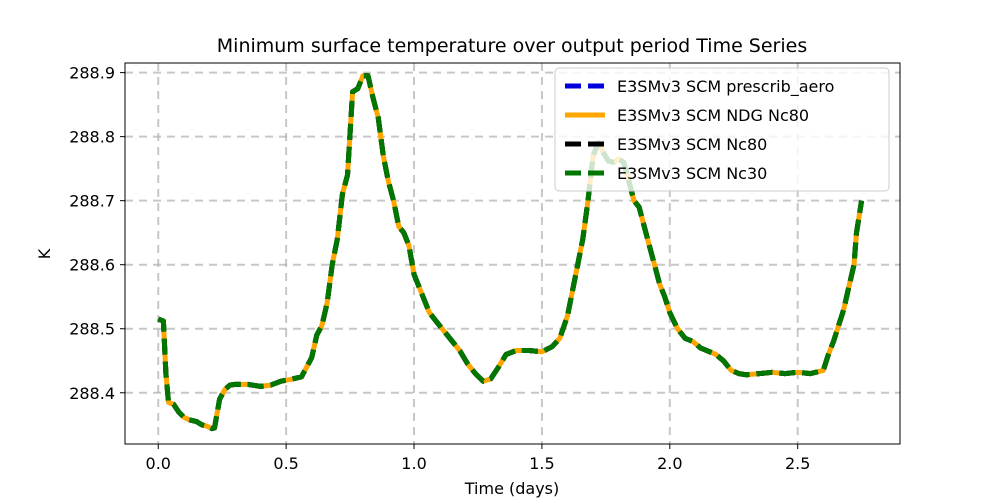  What do you see at coordinates (512, 488) in the screenshot?
I see `x-axis-label: Time (days)` at bounding box center [512, 488].